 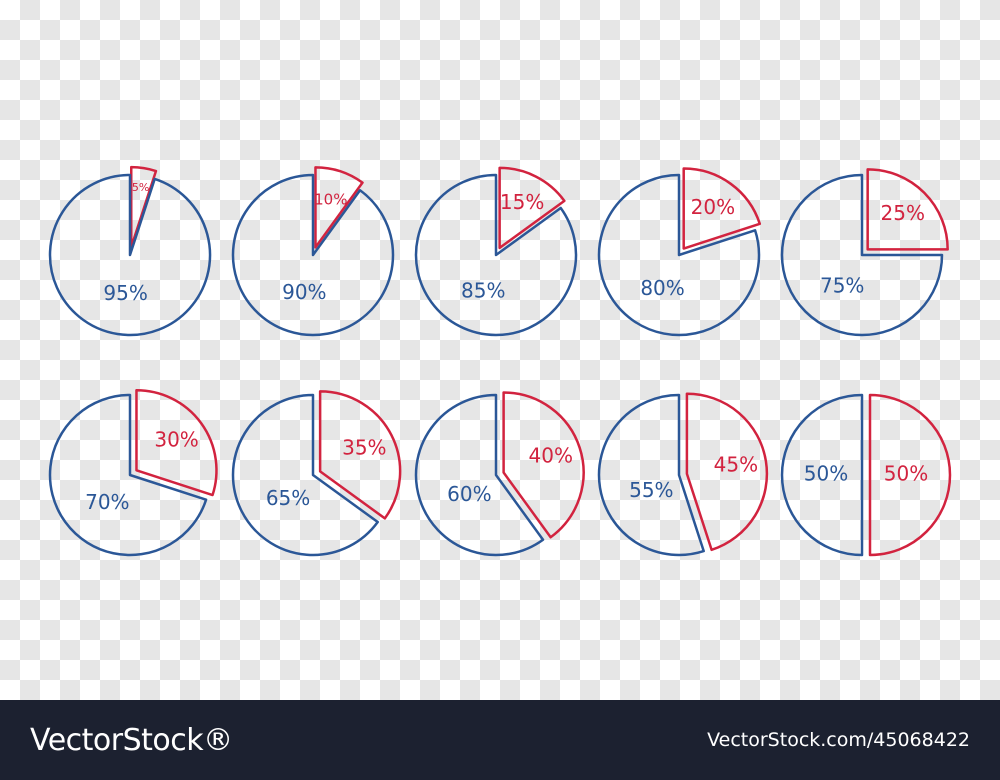 I want to click on slice-label: 55%, so click(x=651, y=490).